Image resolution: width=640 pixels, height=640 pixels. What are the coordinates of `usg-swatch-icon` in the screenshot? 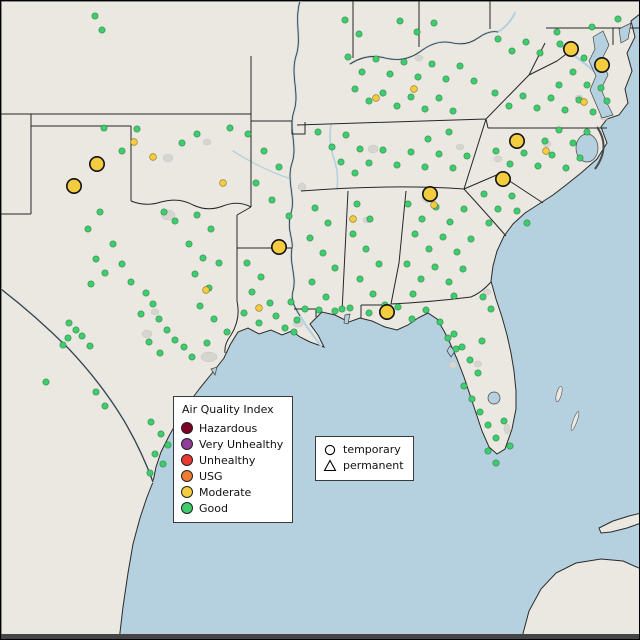 It's located at (187, 476).